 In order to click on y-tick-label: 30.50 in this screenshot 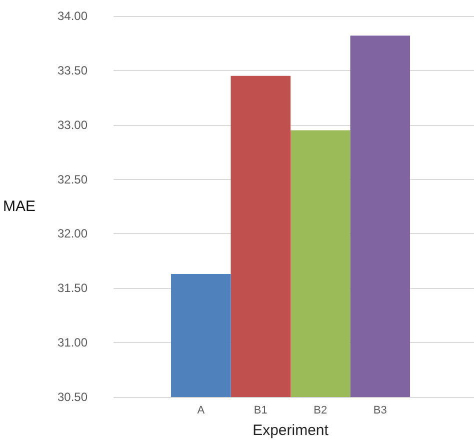, I will do `click(72, 397)`.